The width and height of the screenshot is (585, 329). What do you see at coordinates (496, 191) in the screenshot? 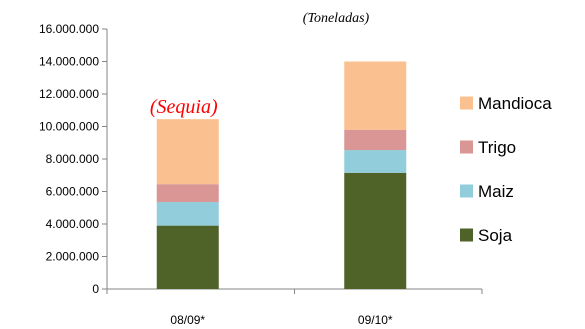
I see `legend-label-maiz: Maiz` at bounding box center [496, 191].